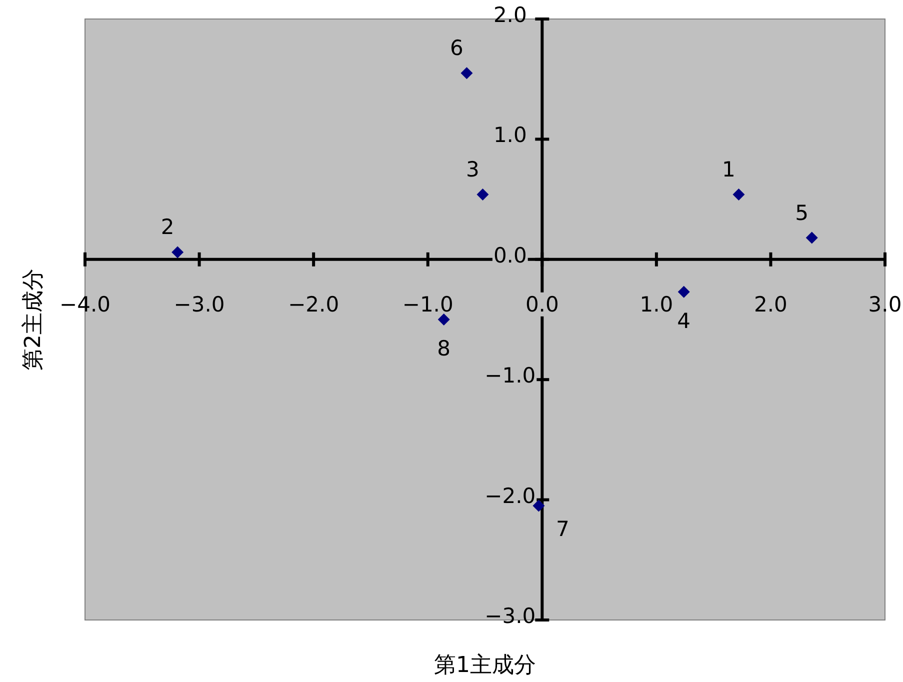 The width and height of the screenshot is (903, 682). What do you see at coordinates (444, 348) in the screenshot?
I see `annotation: 8` at bounding box center [444, 348].